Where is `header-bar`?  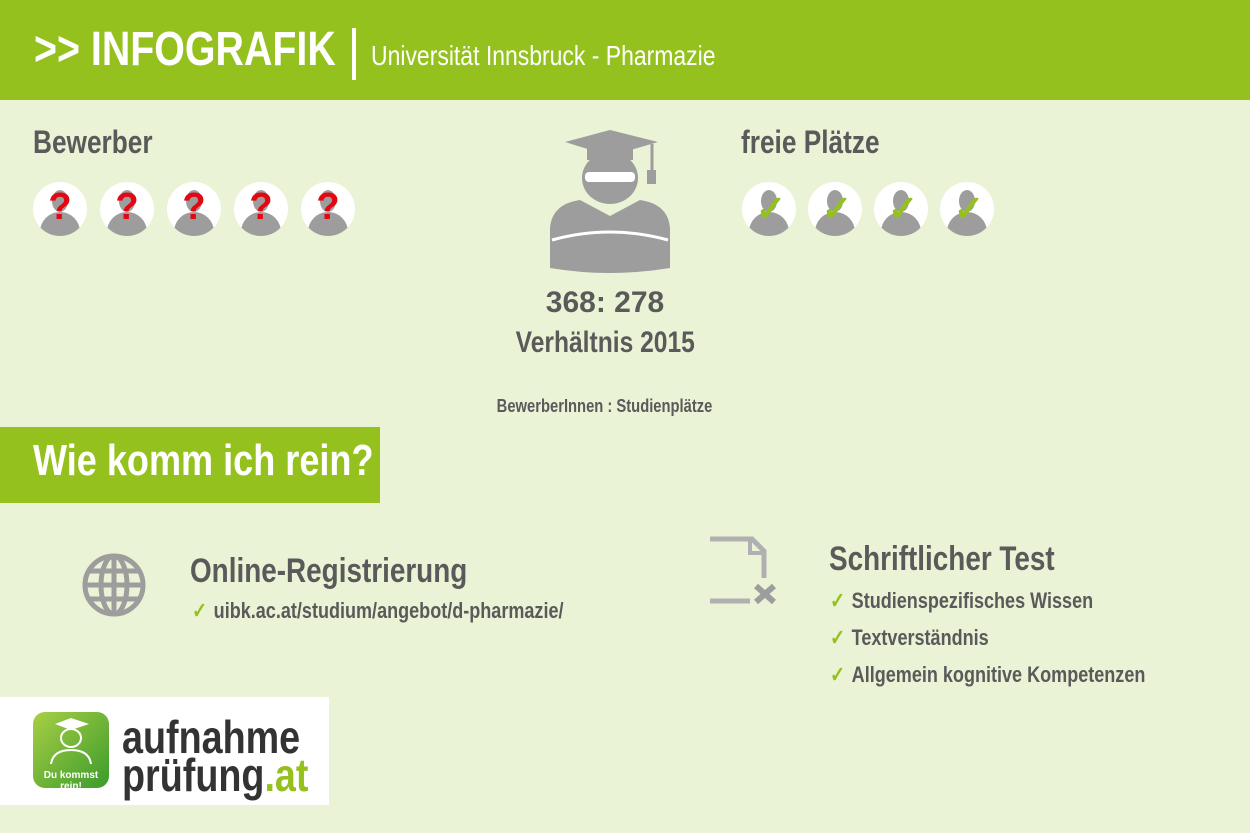
header-bar is located at coordinates (625, 50).